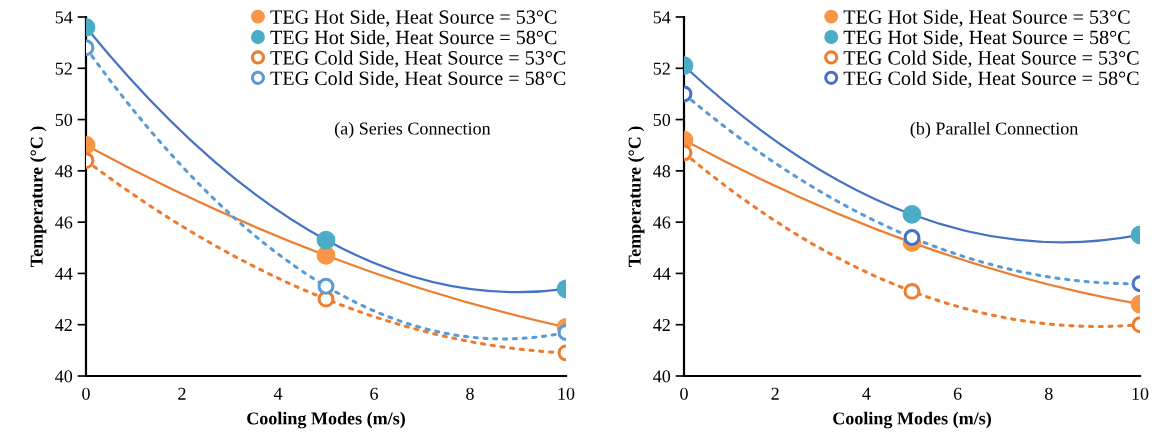  I want to click on annotation: (a) Series Connection, so click(412, 130).